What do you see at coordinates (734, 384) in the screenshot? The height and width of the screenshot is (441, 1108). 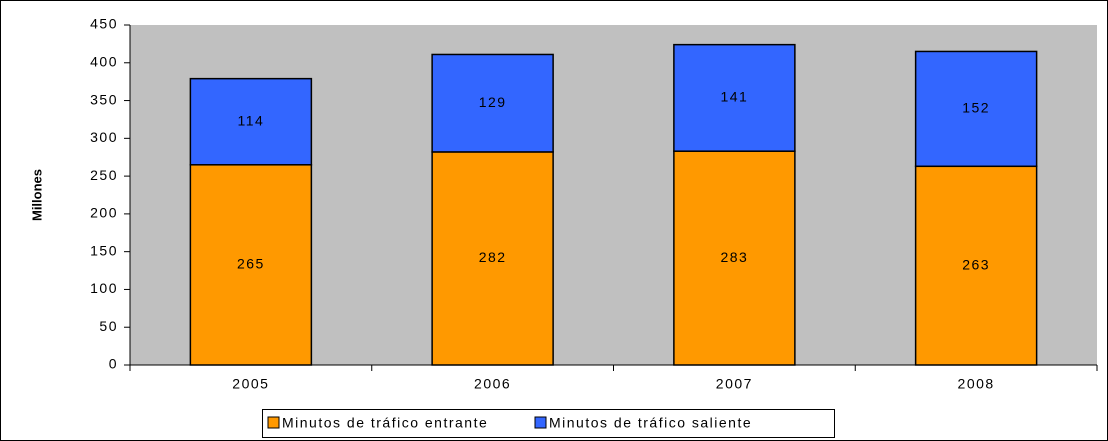 I see `x-tick-label: 2007` at bounding box center [734, 384].